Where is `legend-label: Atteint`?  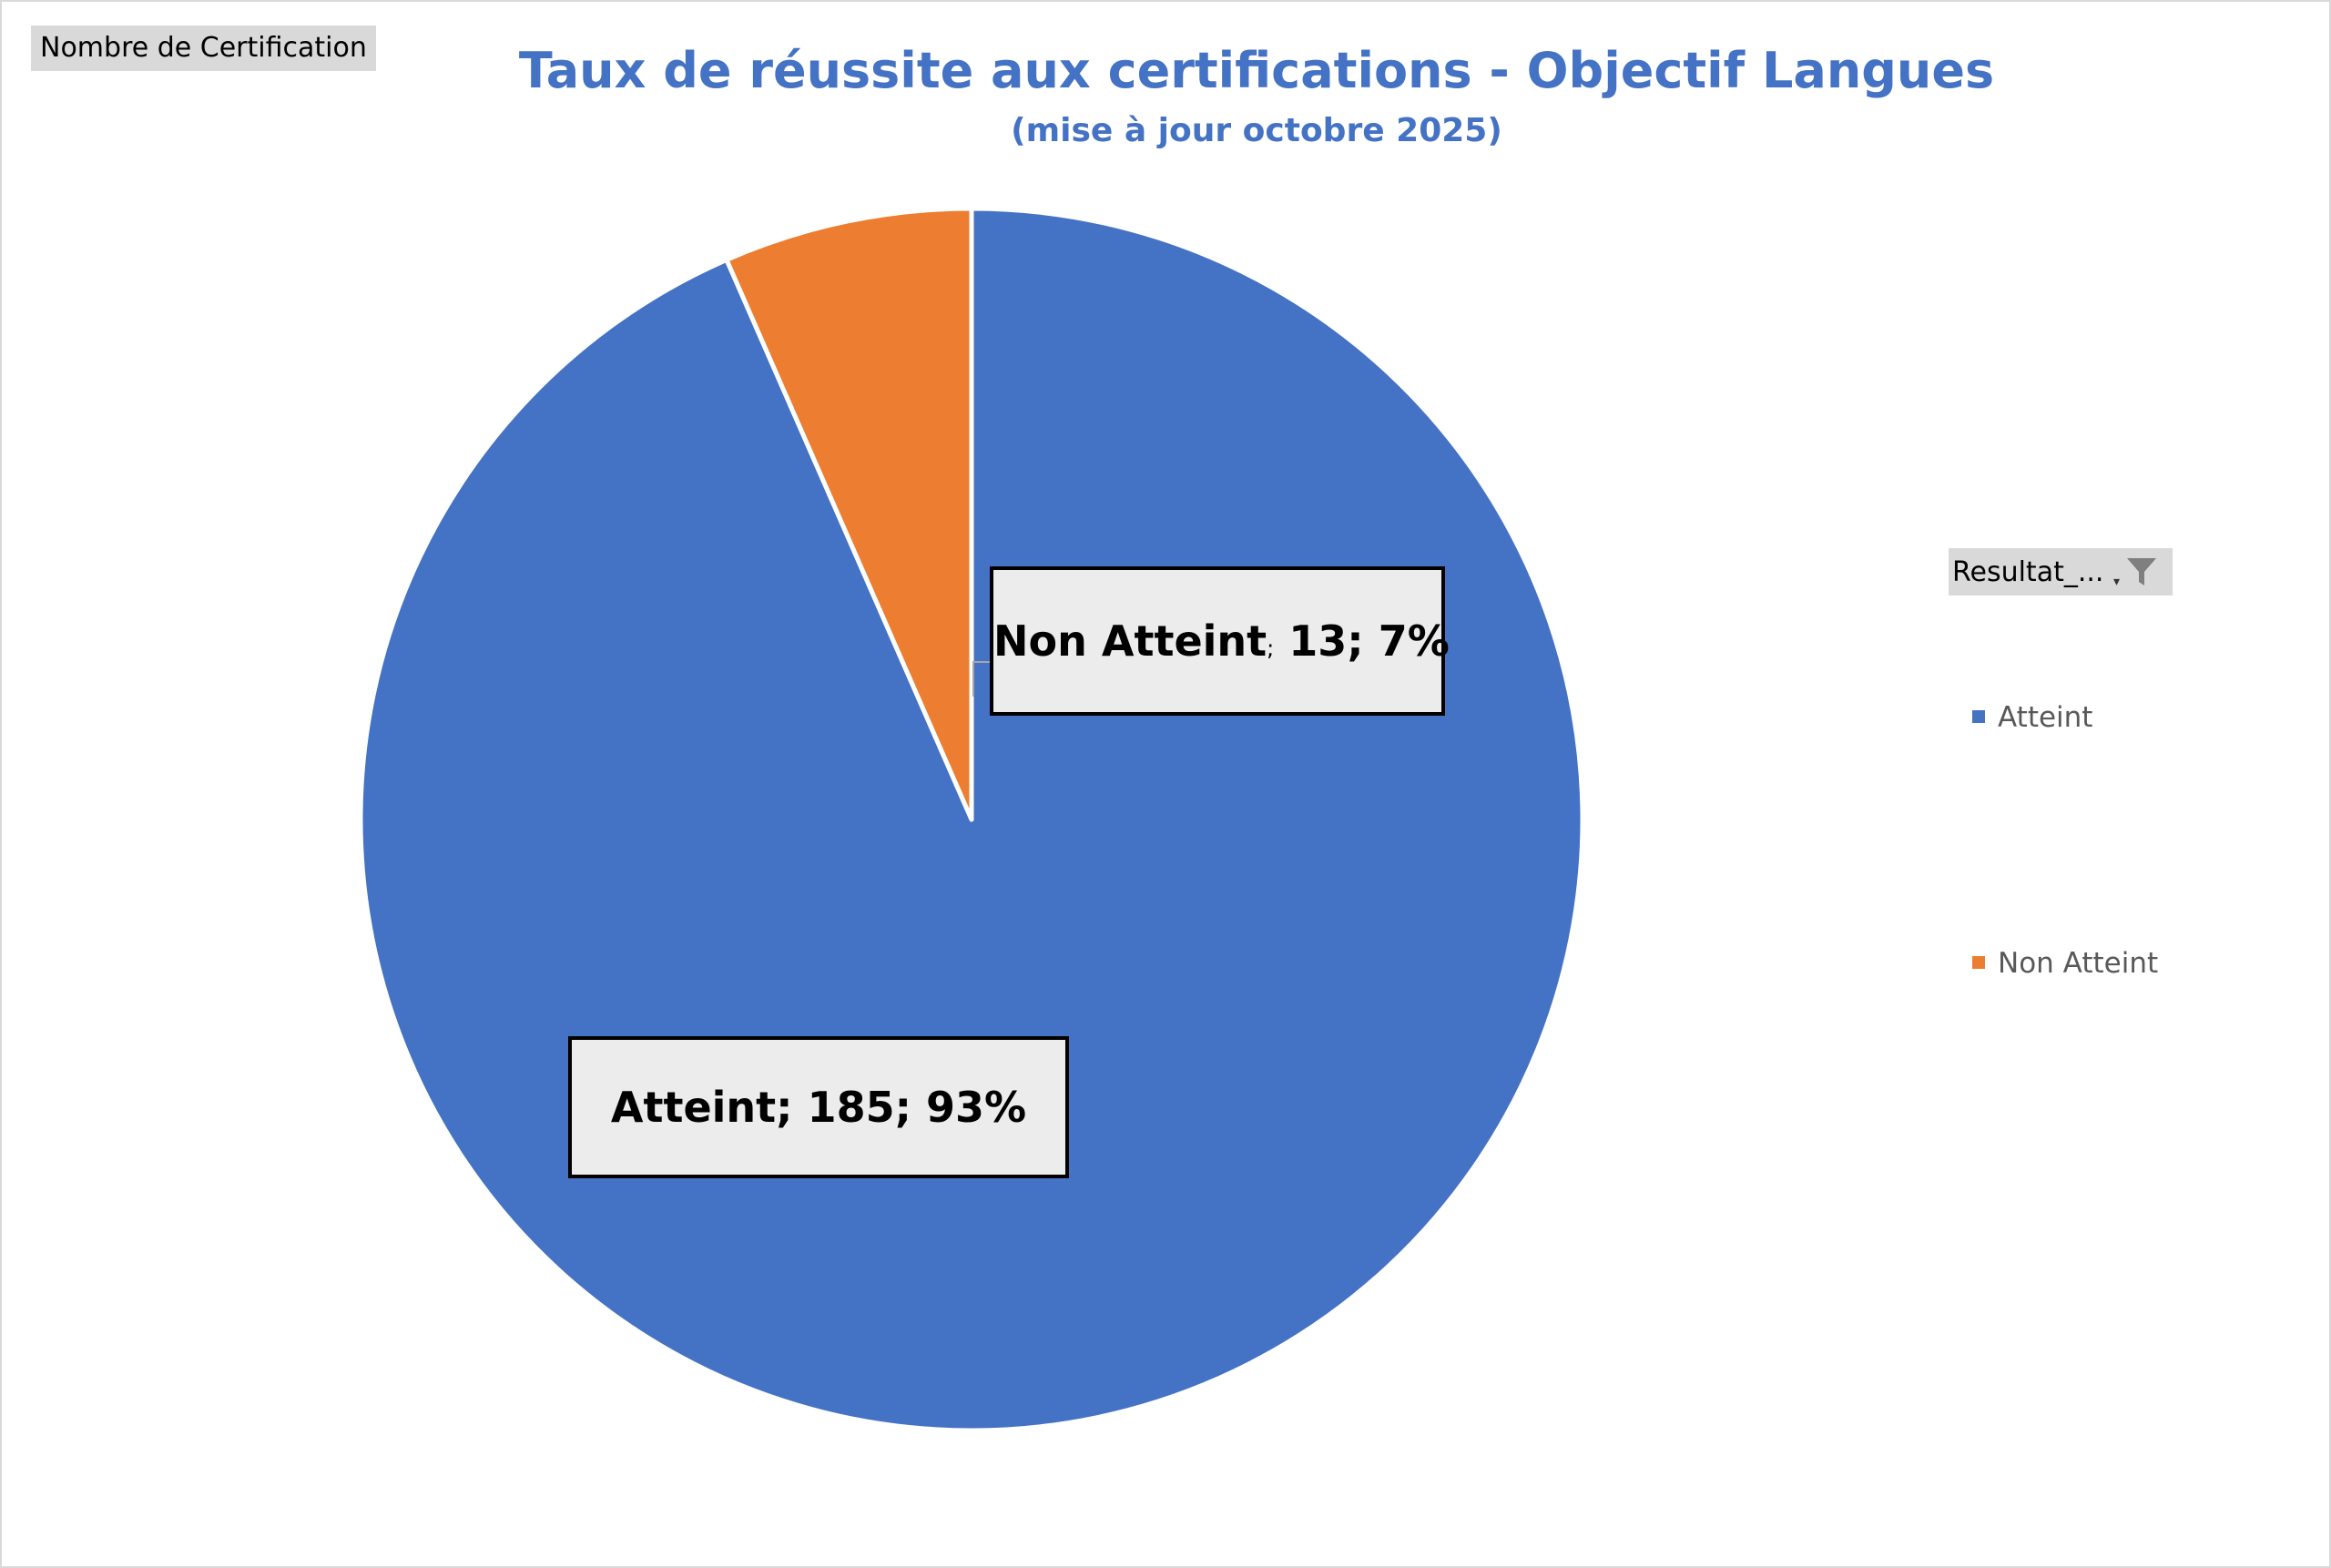
legend-label: Atteint is located at coordinates (2045, 718).